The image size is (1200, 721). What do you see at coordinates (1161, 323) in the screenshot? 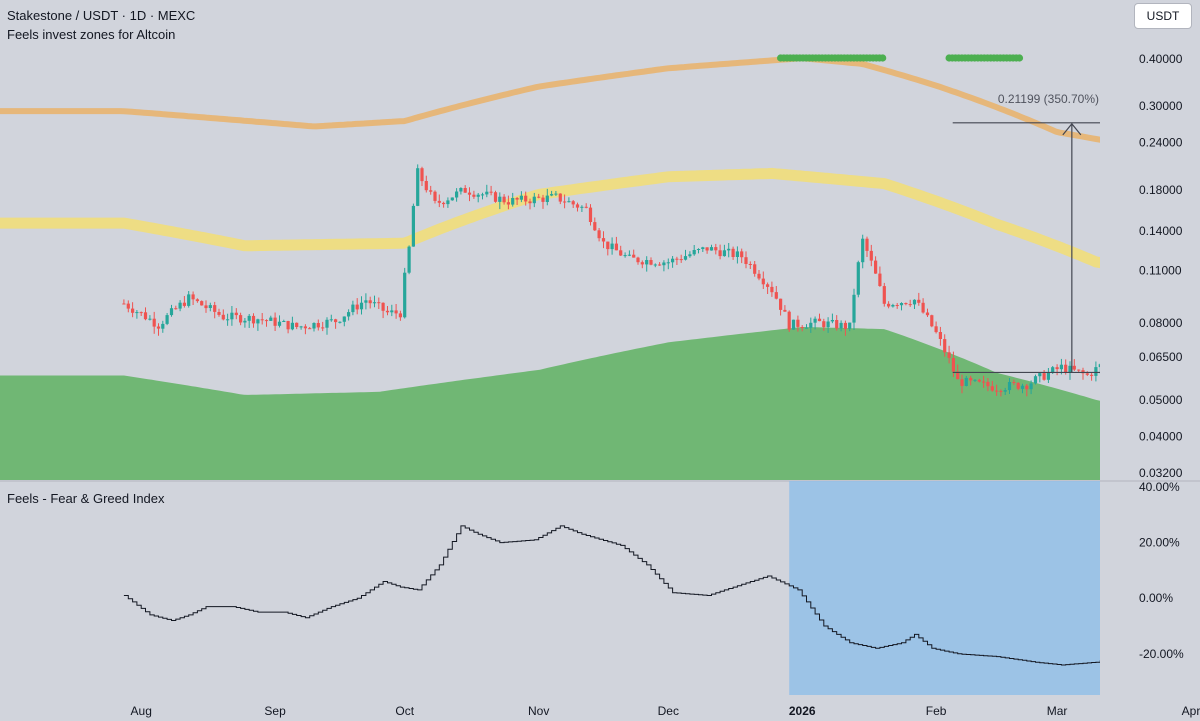
I see `price-tick-label: 0.08000` at bounding box center [1161, 323].